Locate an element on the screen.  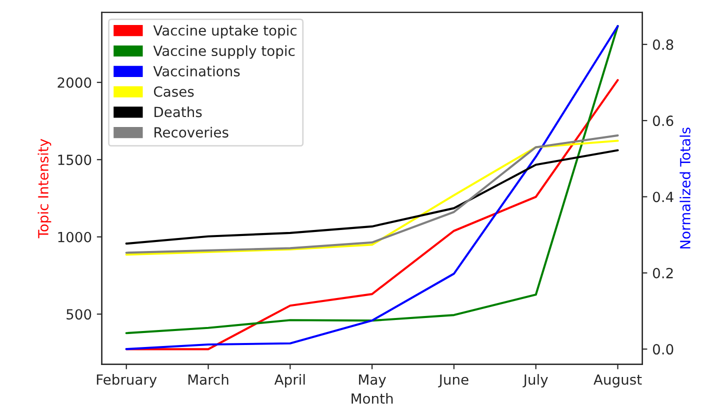
x-axis-title: Month is located at coordinates (372, 398).